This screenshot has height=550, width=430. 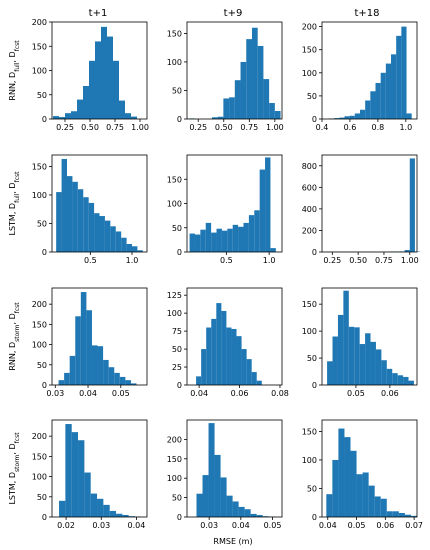 I want to click on y-tick-label: 200, so click(x=309, y=27).